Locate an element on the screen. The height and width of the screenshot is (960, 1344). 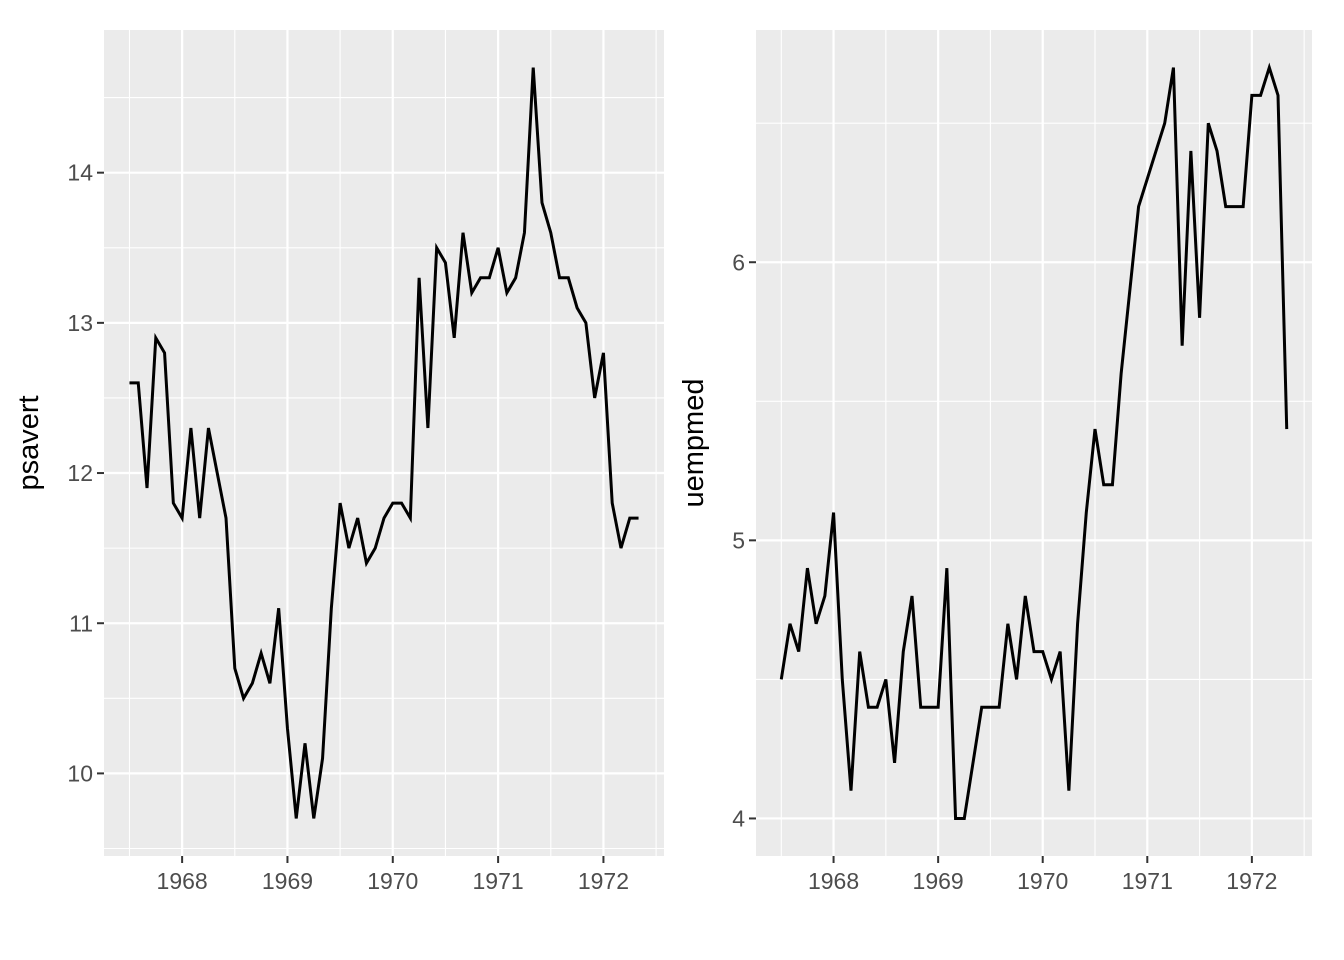
y-axis-title: psavert is located at coordinates (29, 442).